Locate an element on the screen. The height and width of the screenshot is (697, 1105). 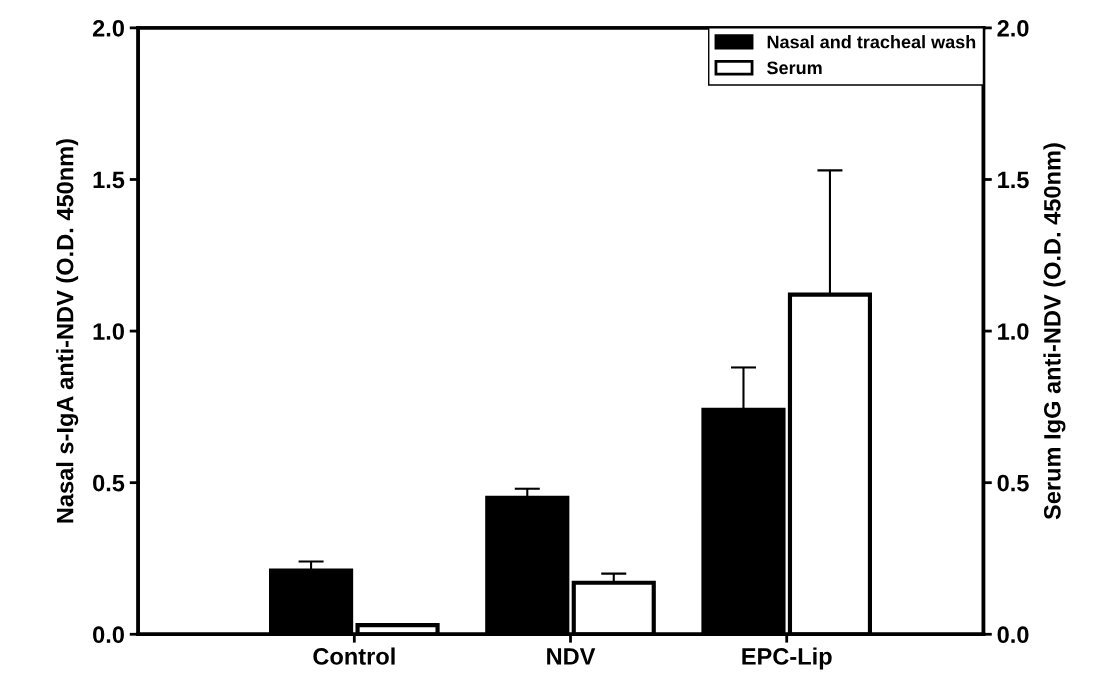
y2-axis-title: Serum IgG anti-NDV (O.D. 450nm) is located at coordinates (1054, 331).